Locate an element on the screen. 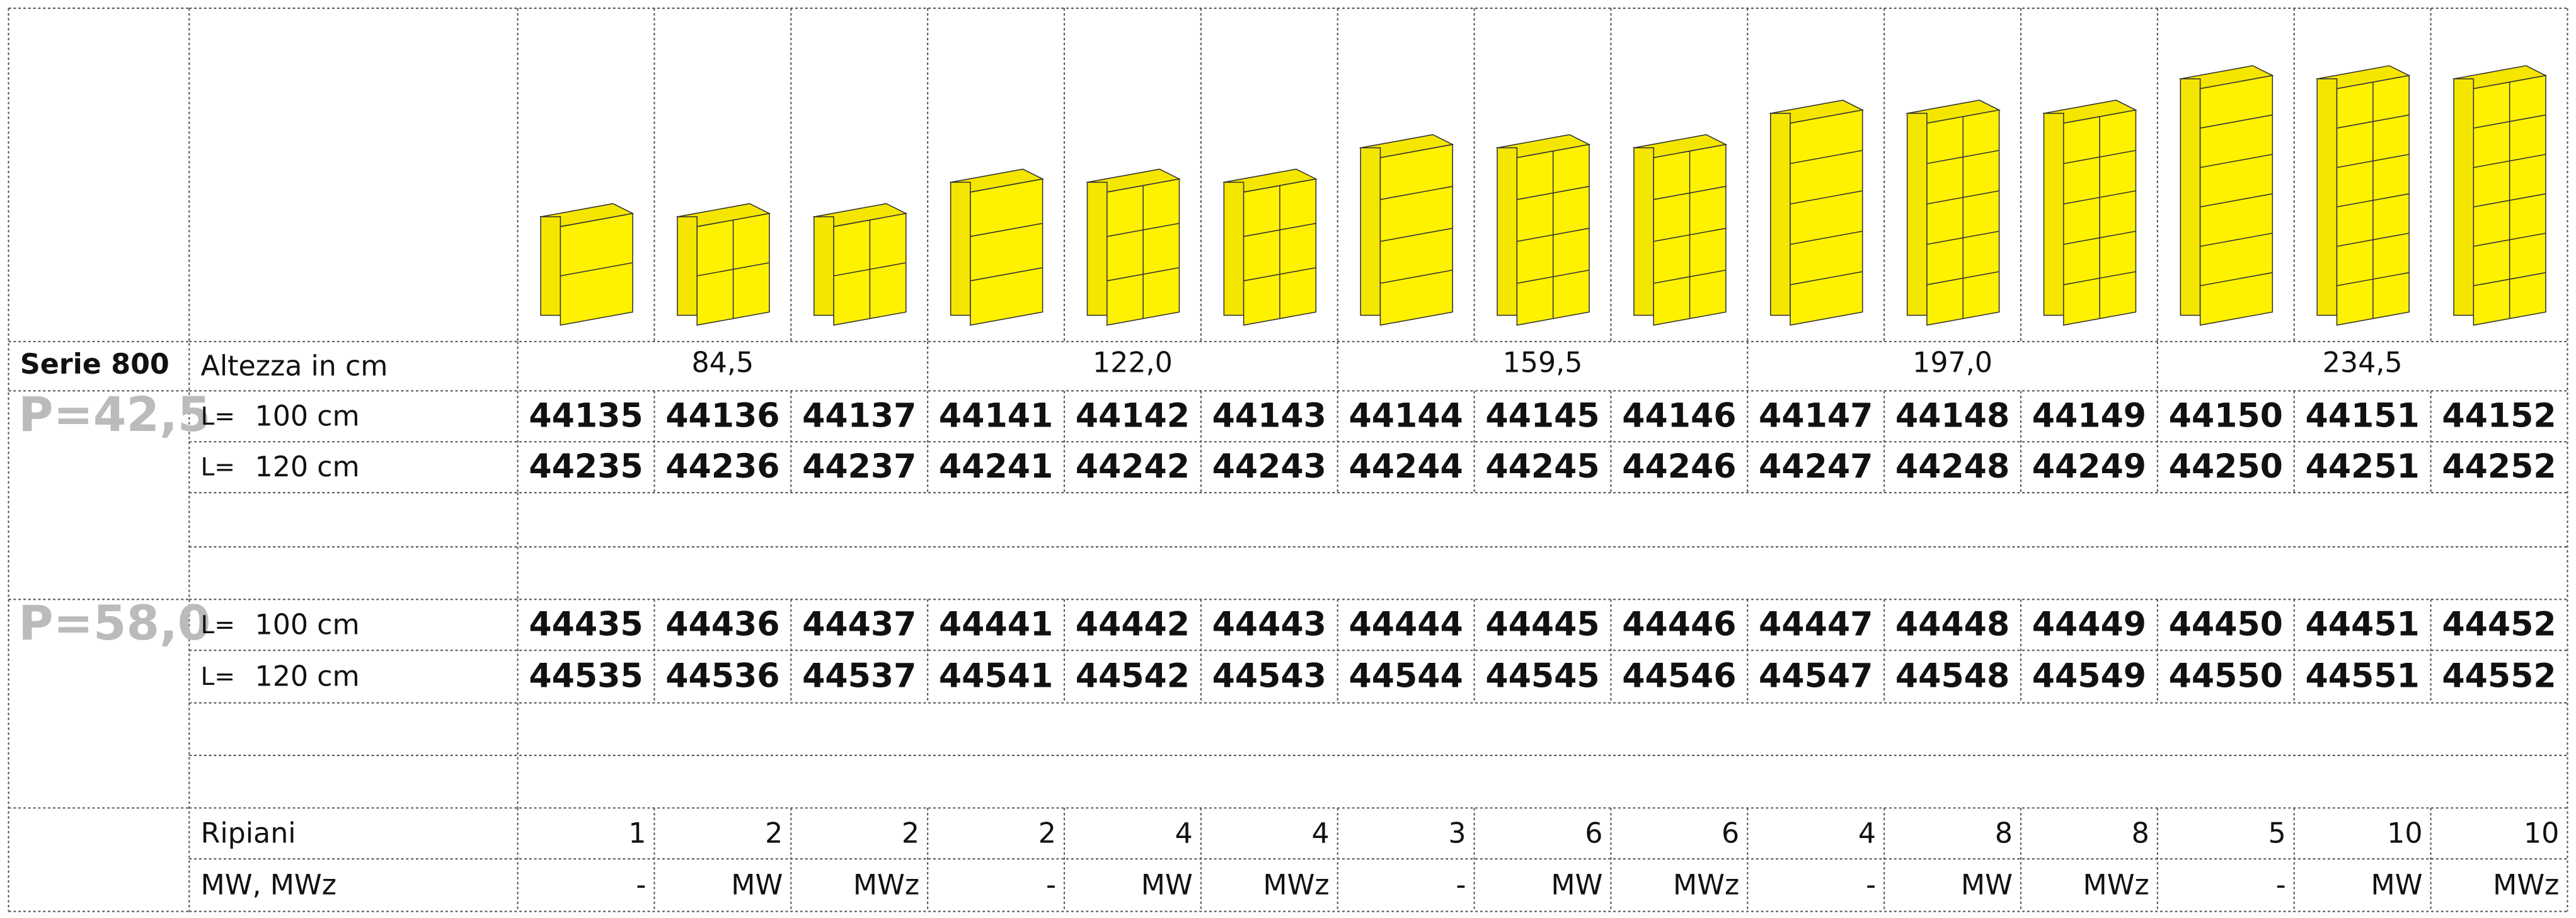 This screenshot has height=918, width=2576. height-label: Altezza in cm is located at coordinates (294, 366).